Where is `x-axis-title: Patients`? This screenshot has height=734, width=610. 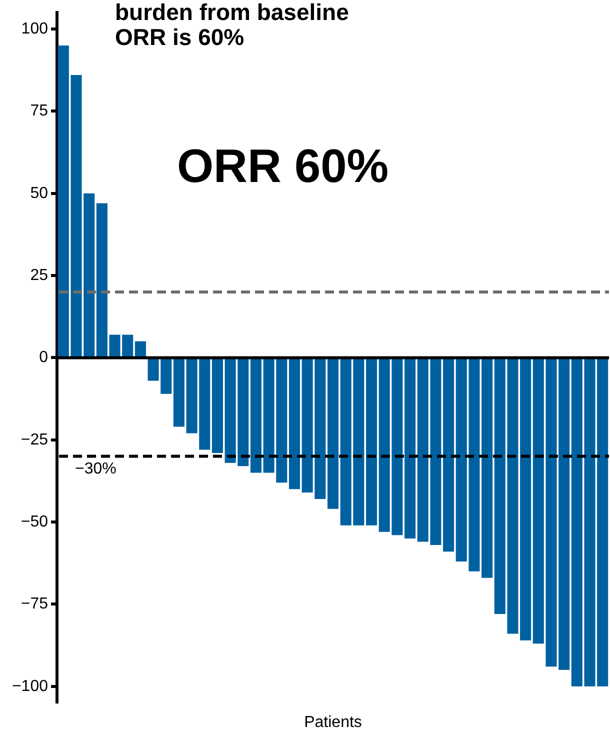
x-axis-title: Patients is located at coordinates (333, 722).